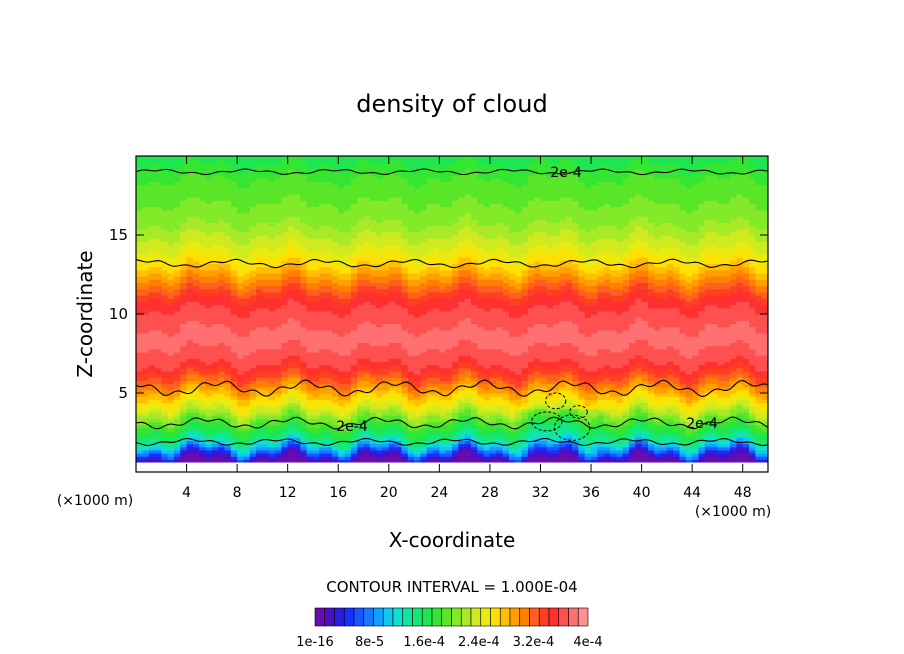  What do you see at coordinates (123, 393) in the screenshot?
I see `y-tick-label: 5` at bounding box center [123, 393].